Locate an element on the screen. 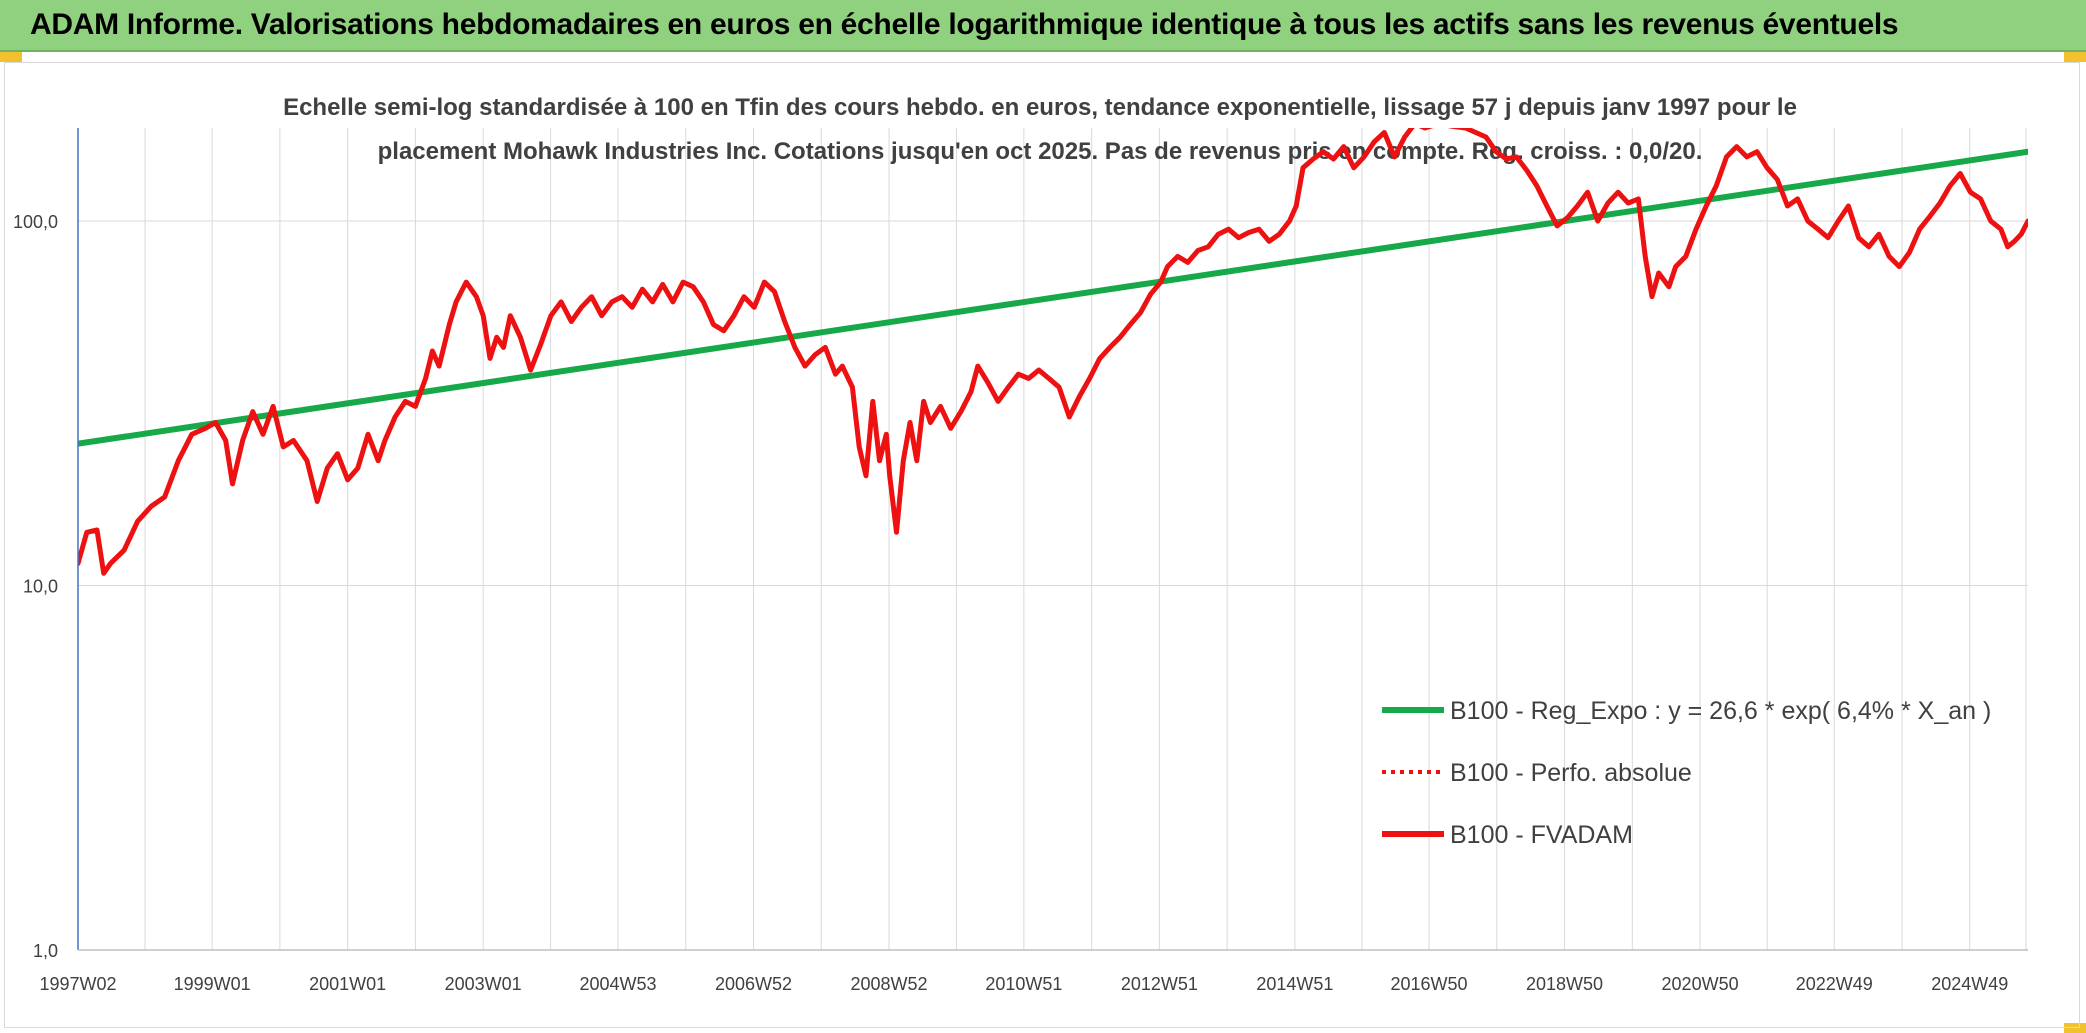 The height and width of the screenshot is (1033, 2086). x-tick-label: 2022W49 is located at coordinates (1834, 984).